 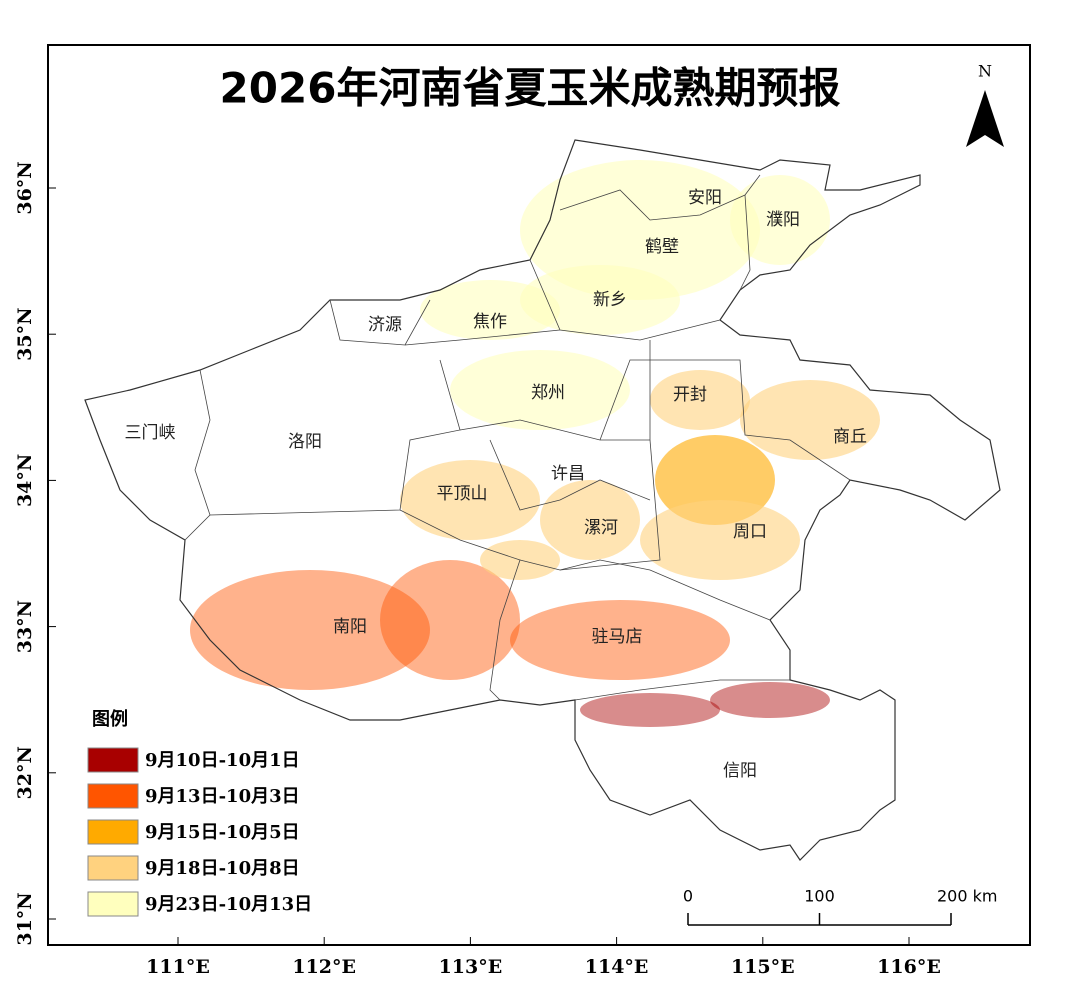 I want to click on x-tick-label: 115°E, so click(x=763, y=967).